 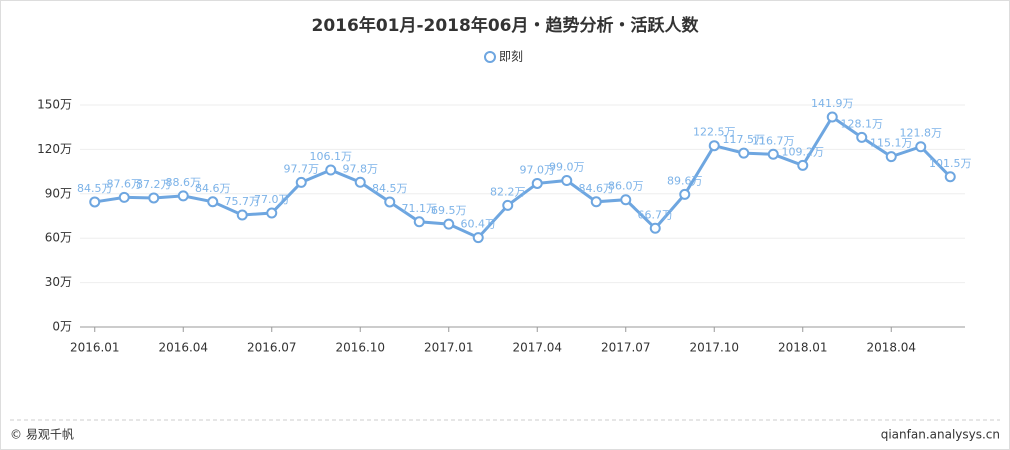 What do you see at coordinates (360, 348) in the screenshot?
I see `x-tick-label: 2016.10` at bounding box center [360, 348].